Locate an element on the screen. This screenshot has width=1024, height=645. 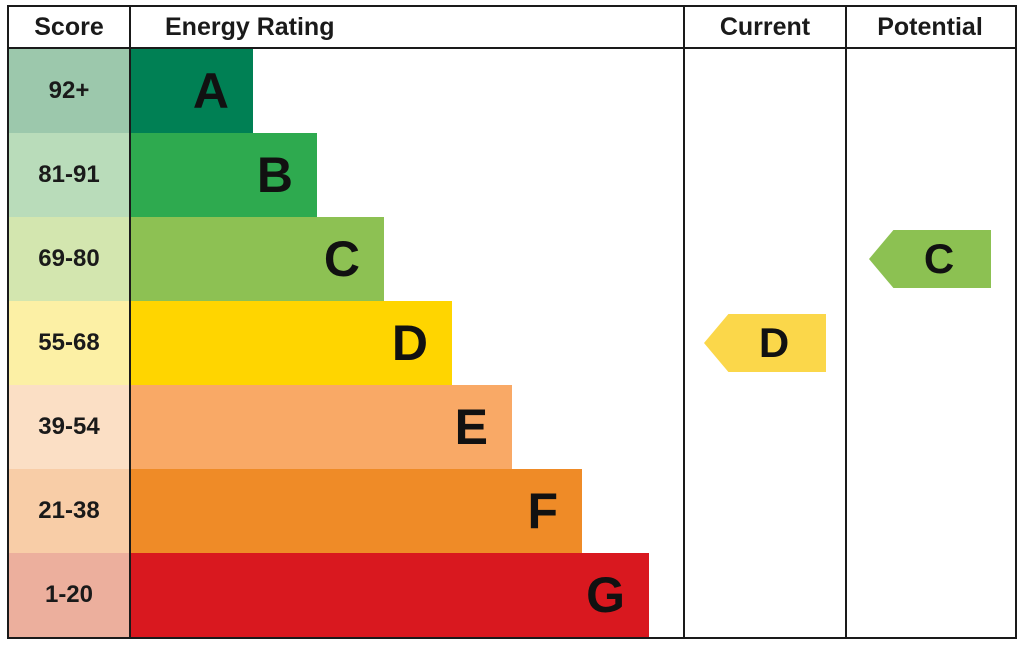
rating-cell-f: F is located at coordinates (406, 511).